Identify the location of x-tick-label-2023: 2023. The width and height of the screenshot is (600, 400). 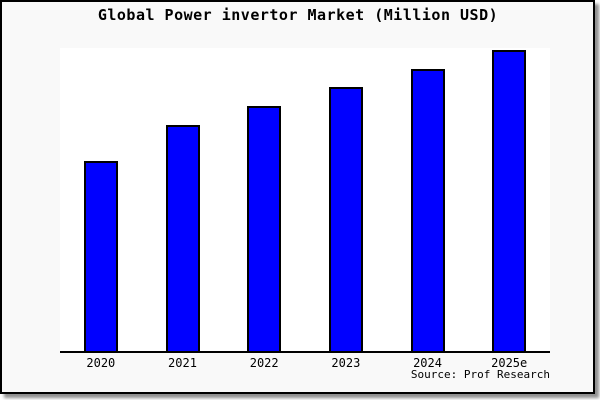
(346, 363).